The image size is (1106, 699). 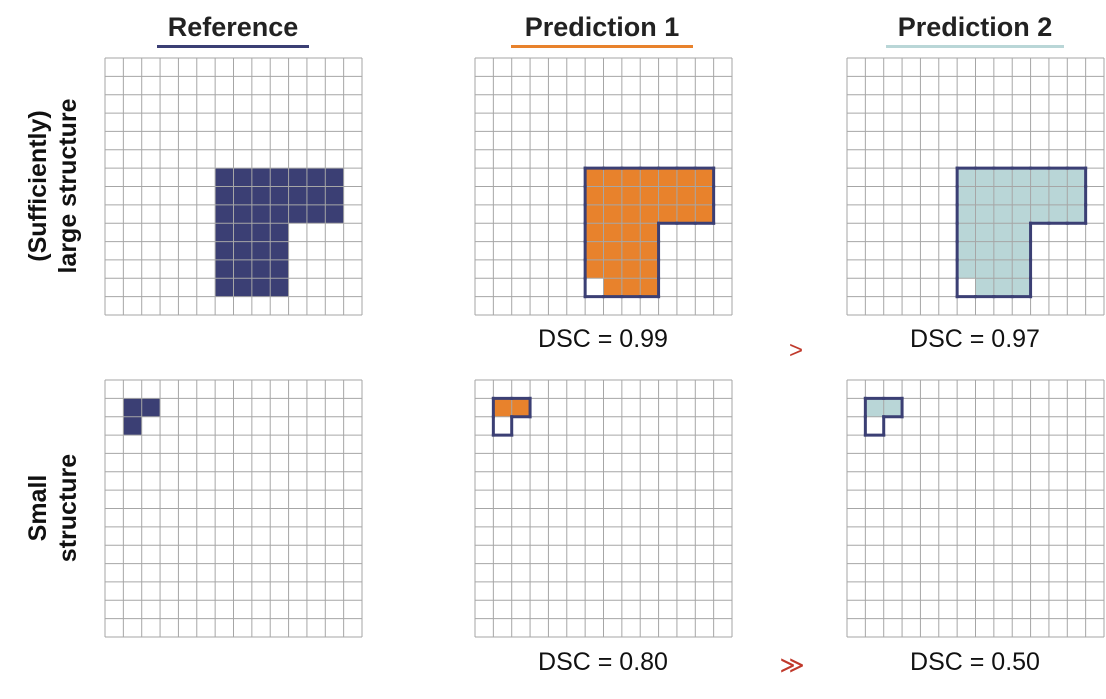 I want to click on row-label-small-line2: structure, so click(x=68, y=508).